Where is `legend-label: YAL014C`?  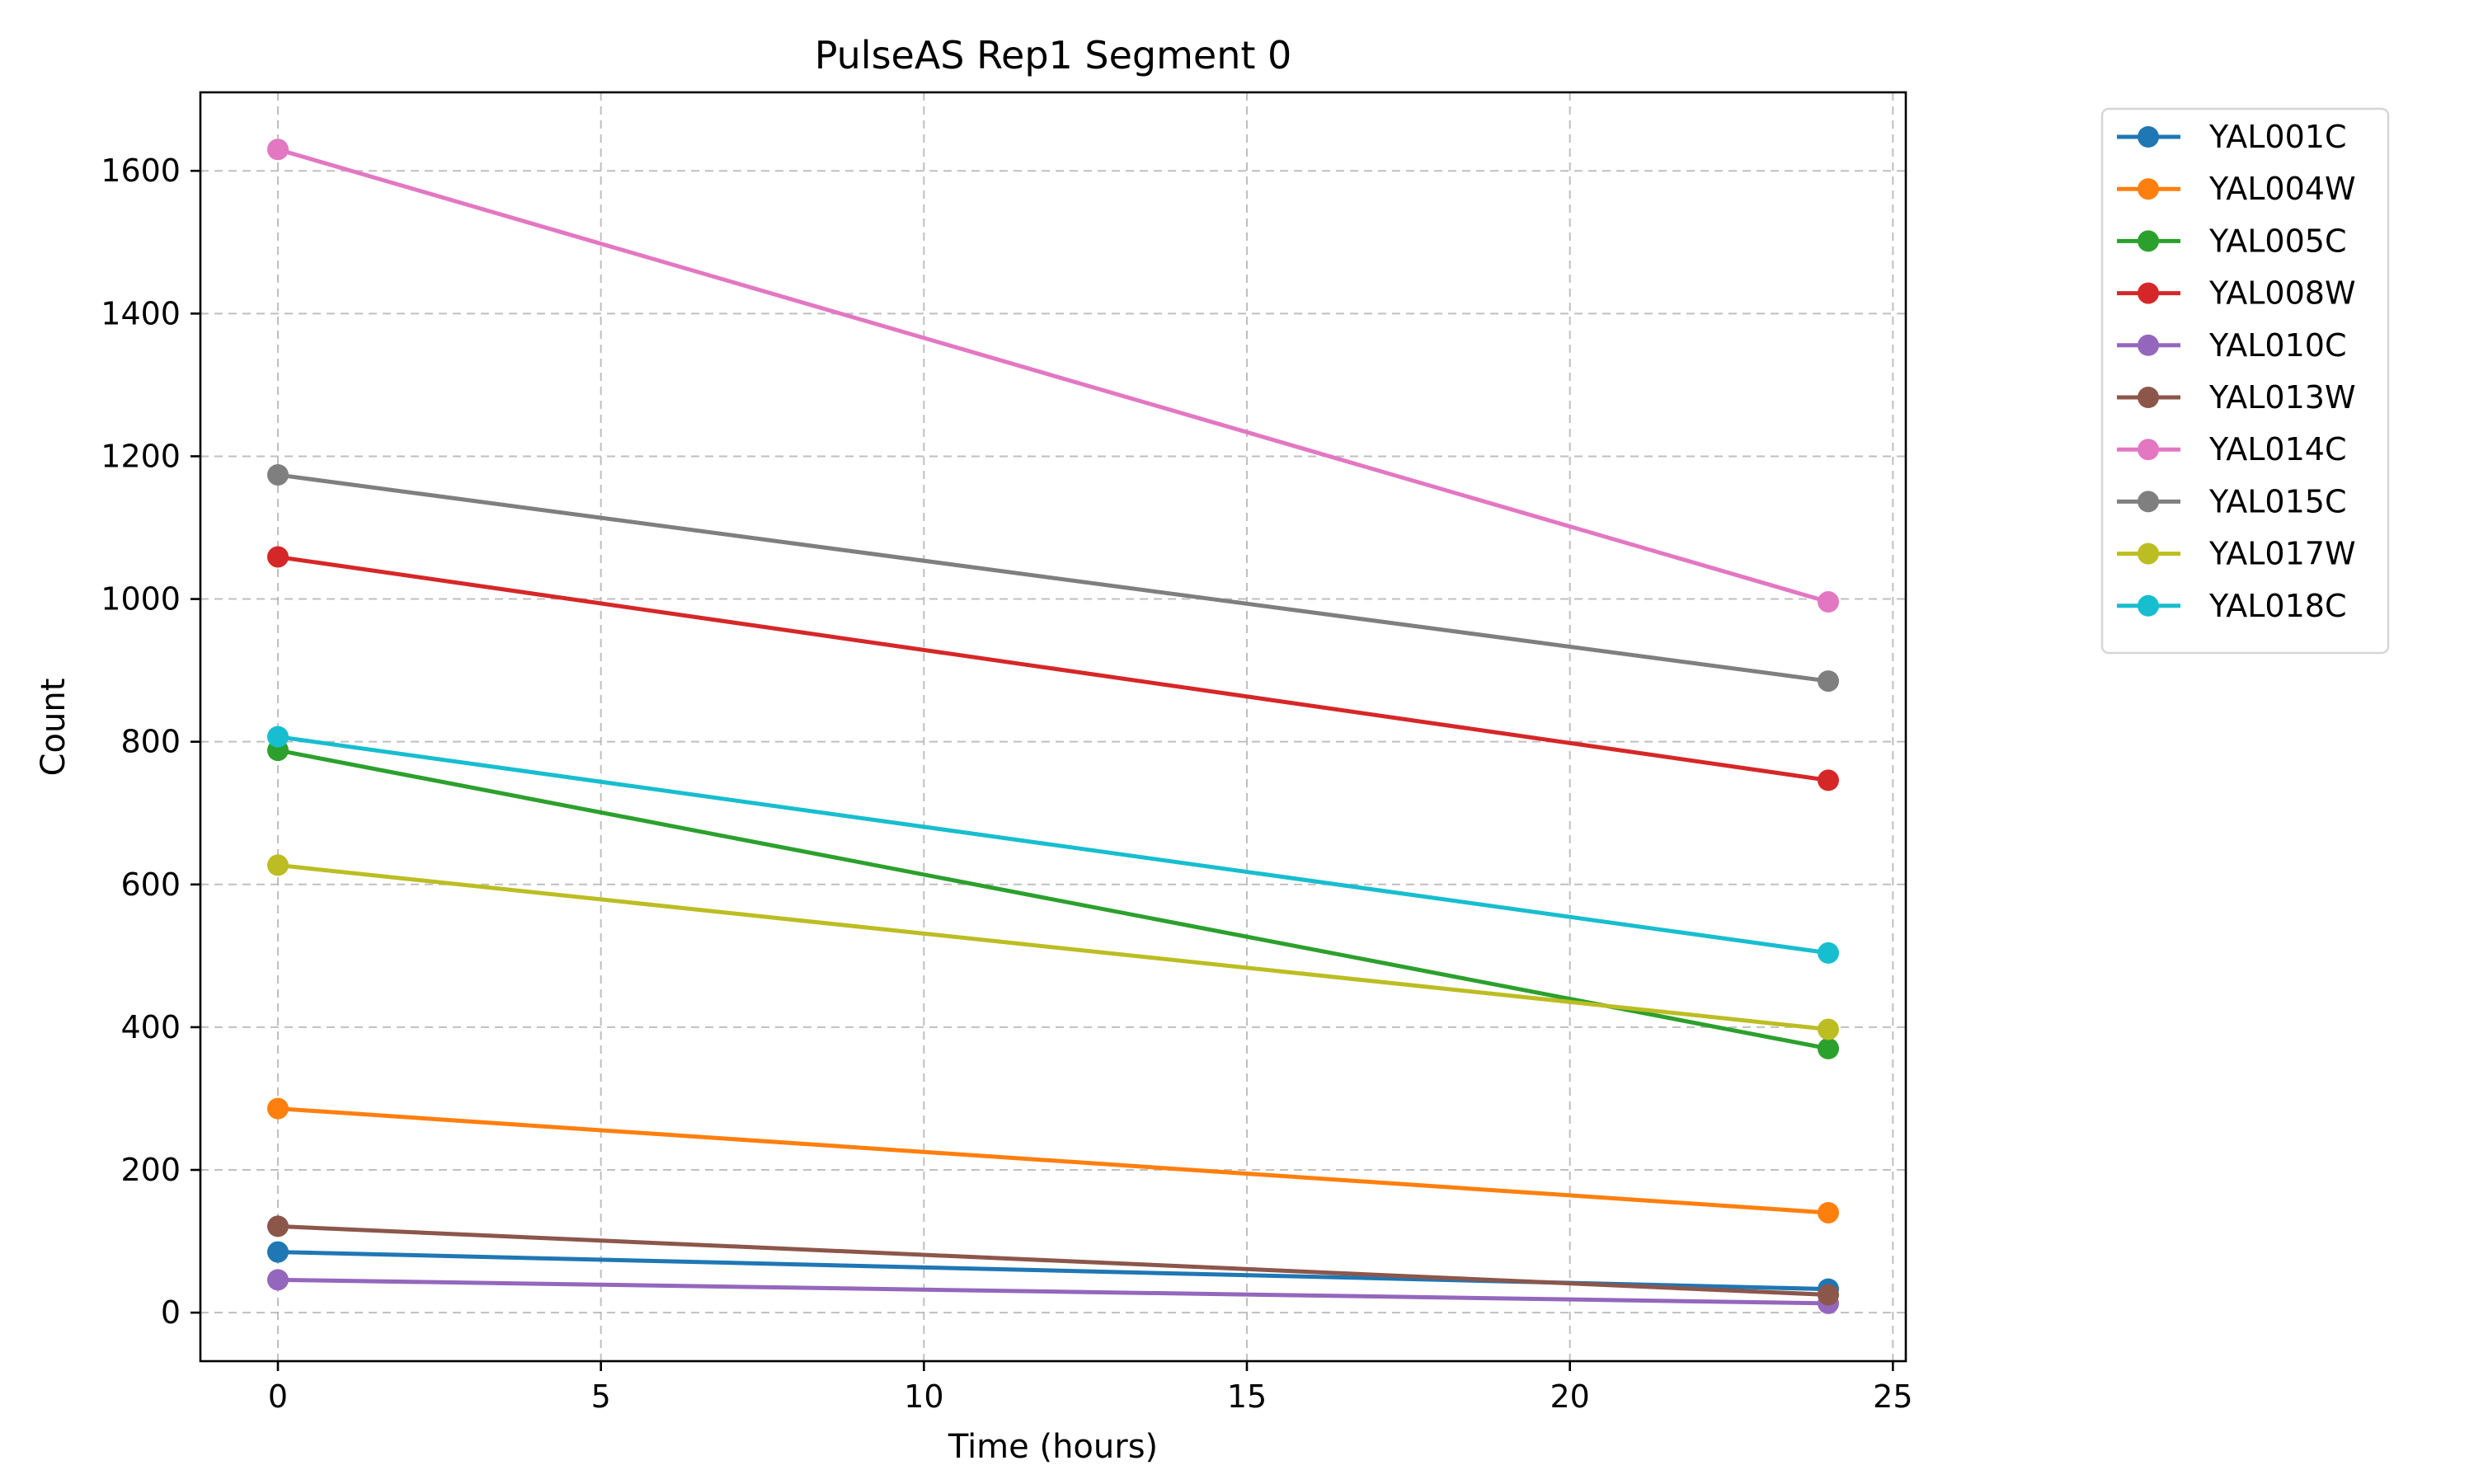
legend-label: YAL014C is located at coordinates (2277, 449).